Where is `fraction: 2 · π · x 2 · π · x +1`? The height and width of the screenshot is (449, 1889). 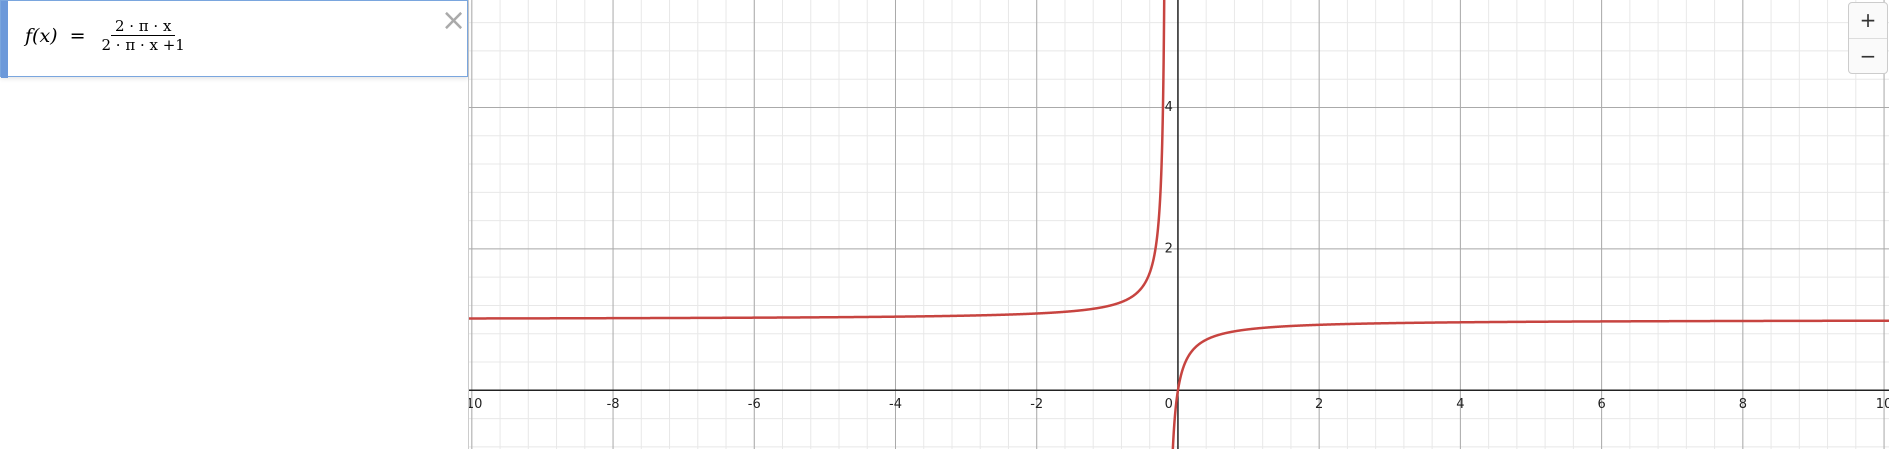 fraction: 2 · π · x 2 · π · x +1 is located at coordinates (143, 35).